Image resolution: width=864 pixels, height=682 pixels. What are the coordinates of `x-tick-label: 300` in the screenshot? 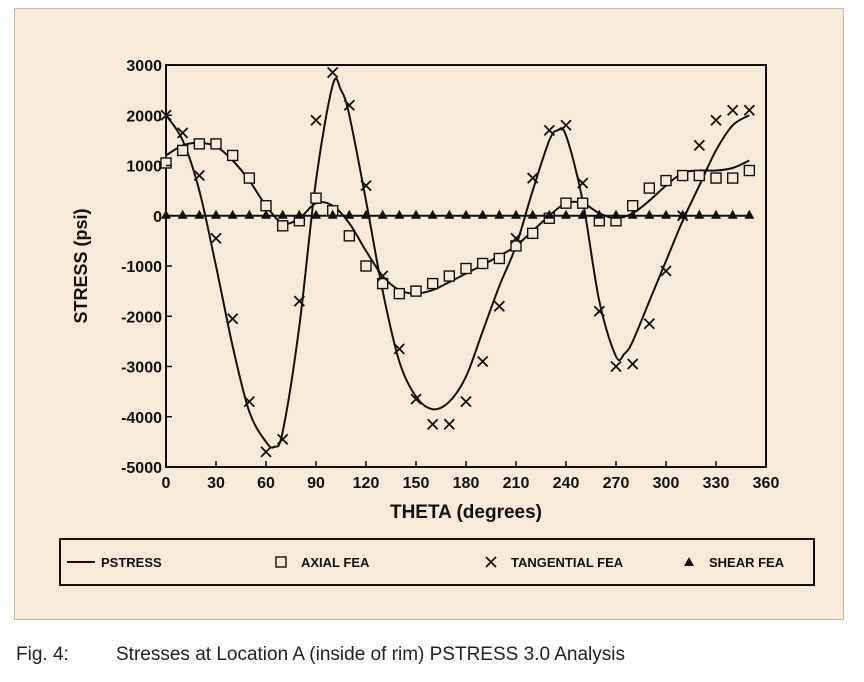 It's located at (666, 483).